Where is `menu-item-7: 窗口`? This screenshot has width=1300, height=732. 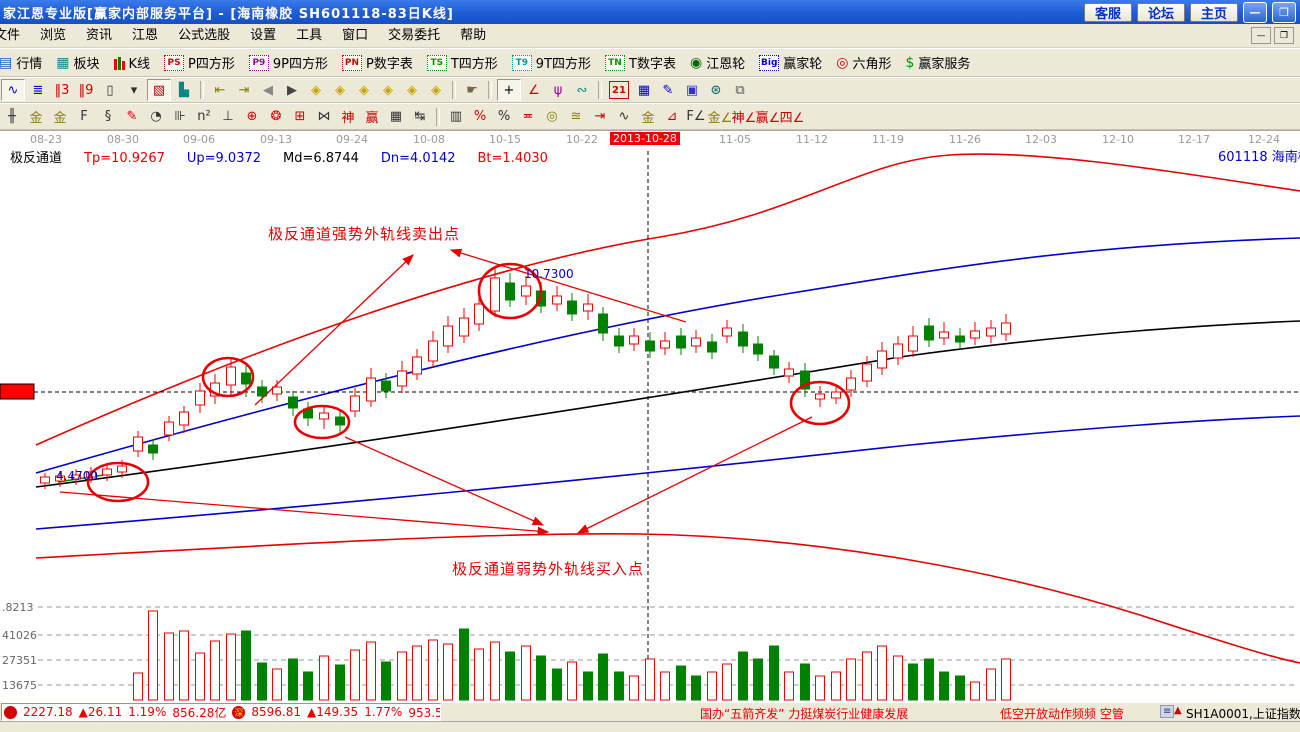
menu-item-7: 窗口 is located at coordinates (355, 35).